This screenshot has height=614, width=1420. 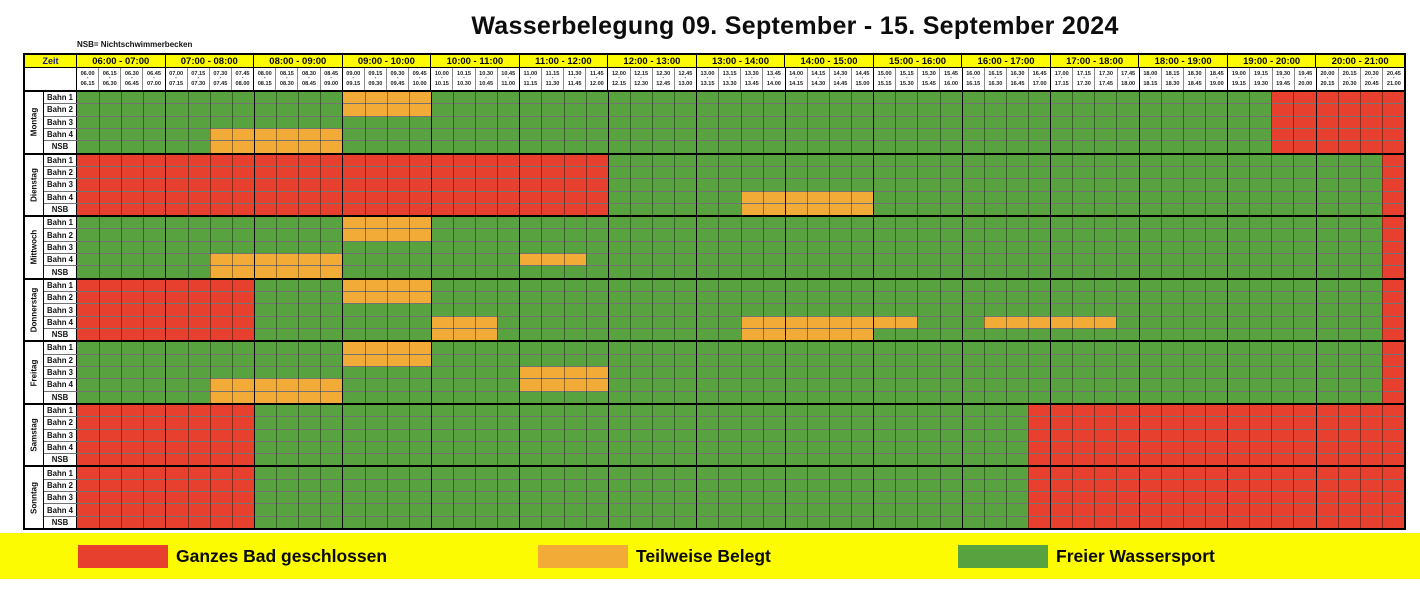 What do you see at coordinates (34, 247) in the screenshot?
I see `day-label: Mittwoch` at bounding box center [34, 247].